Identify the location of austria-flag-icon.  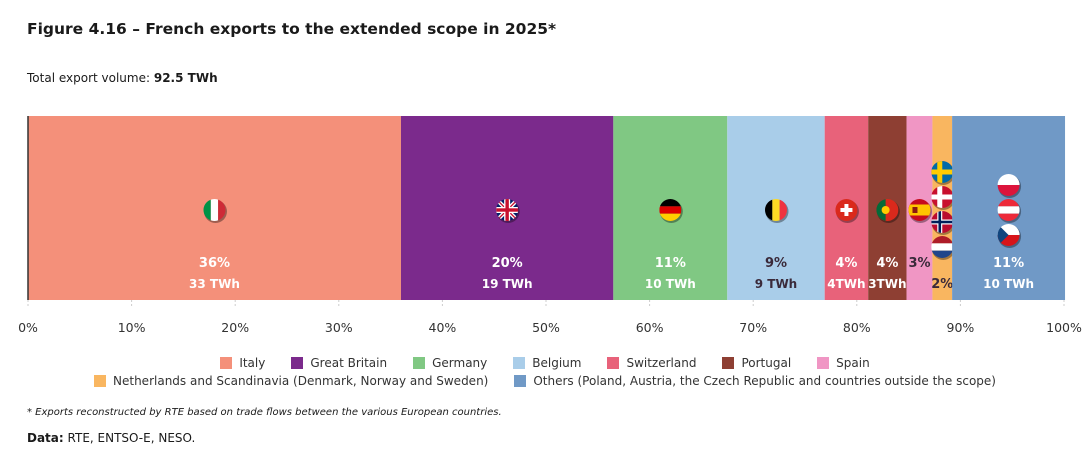
(1008, 210).